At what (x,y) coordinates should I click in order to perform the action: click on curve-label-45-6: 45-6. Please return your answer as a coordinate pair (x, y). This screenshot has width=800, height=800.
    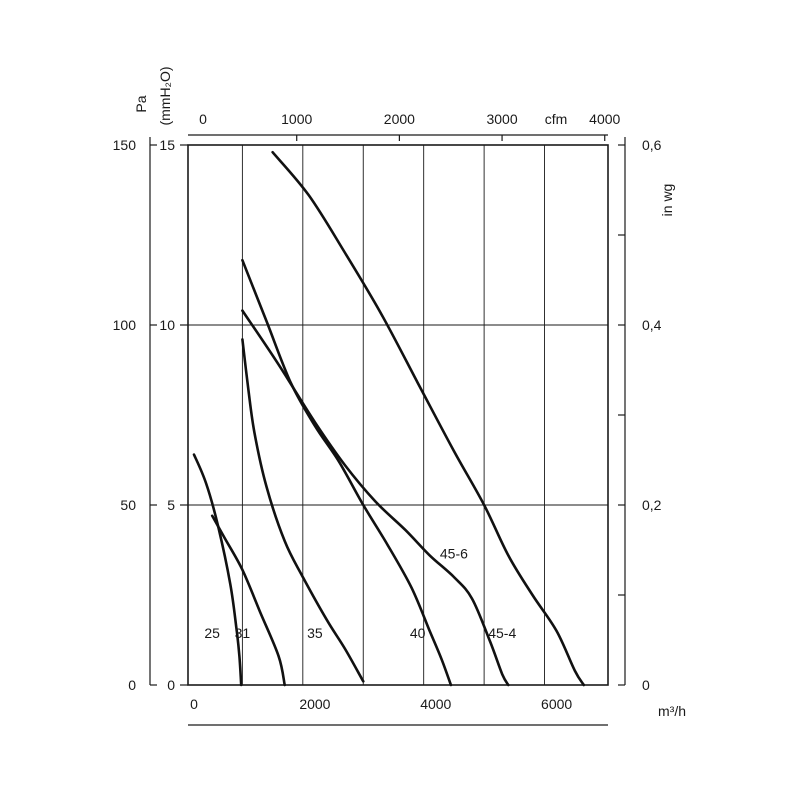
    Looking at the image, I should click on (454, 554).